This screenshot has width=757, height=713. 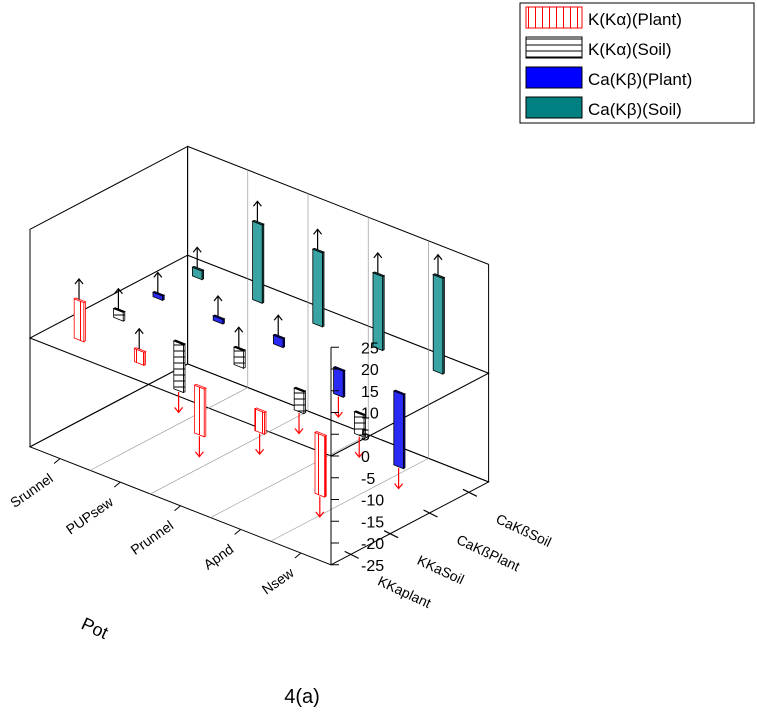 I want to click on z-tick-label: -20, so click(x=372, y=544).